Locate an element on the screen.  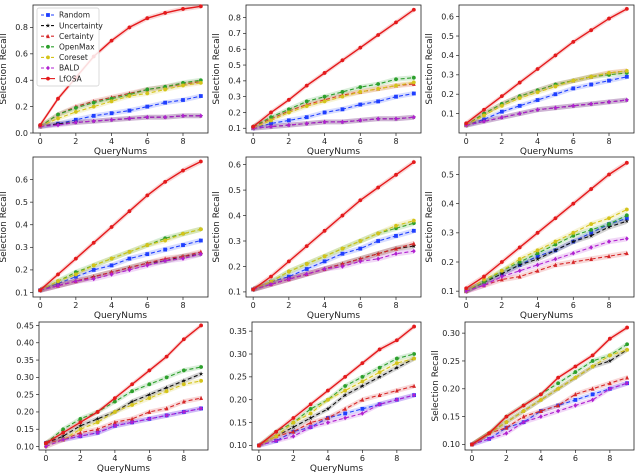
y-tick-label: 0.25 is located at coordinates (451, 361).